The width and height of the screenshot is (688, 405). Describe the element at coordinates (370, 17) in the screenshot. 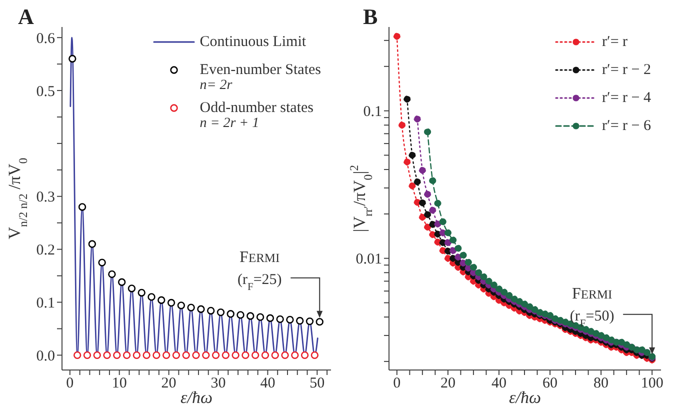

I see `chart-title: B` at that location.